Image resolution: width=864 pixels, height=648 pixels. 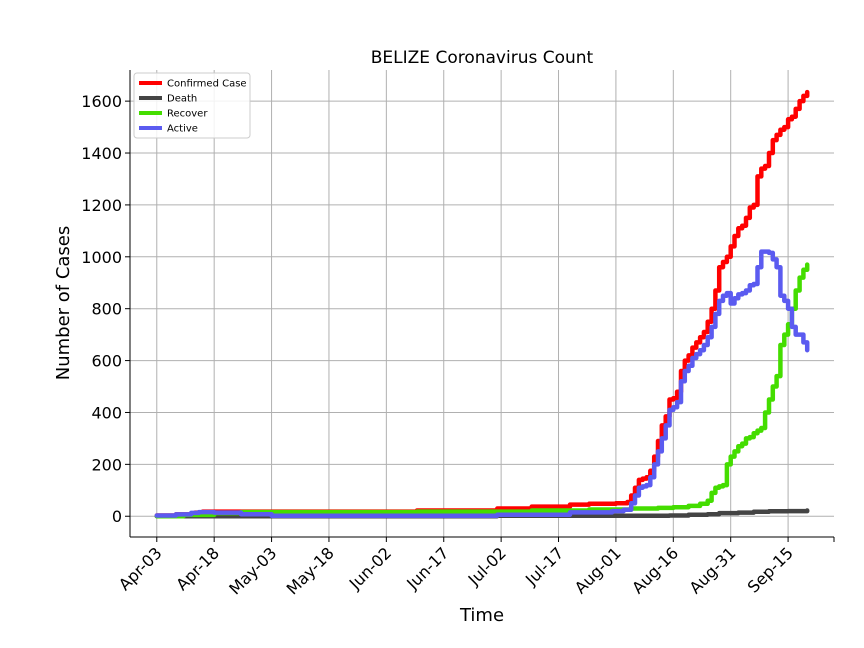 What do you see at coordinates (63, 303) in the screenshot?
I see `y-axis-label: Number of Cases` at bounding box center [63, 303].